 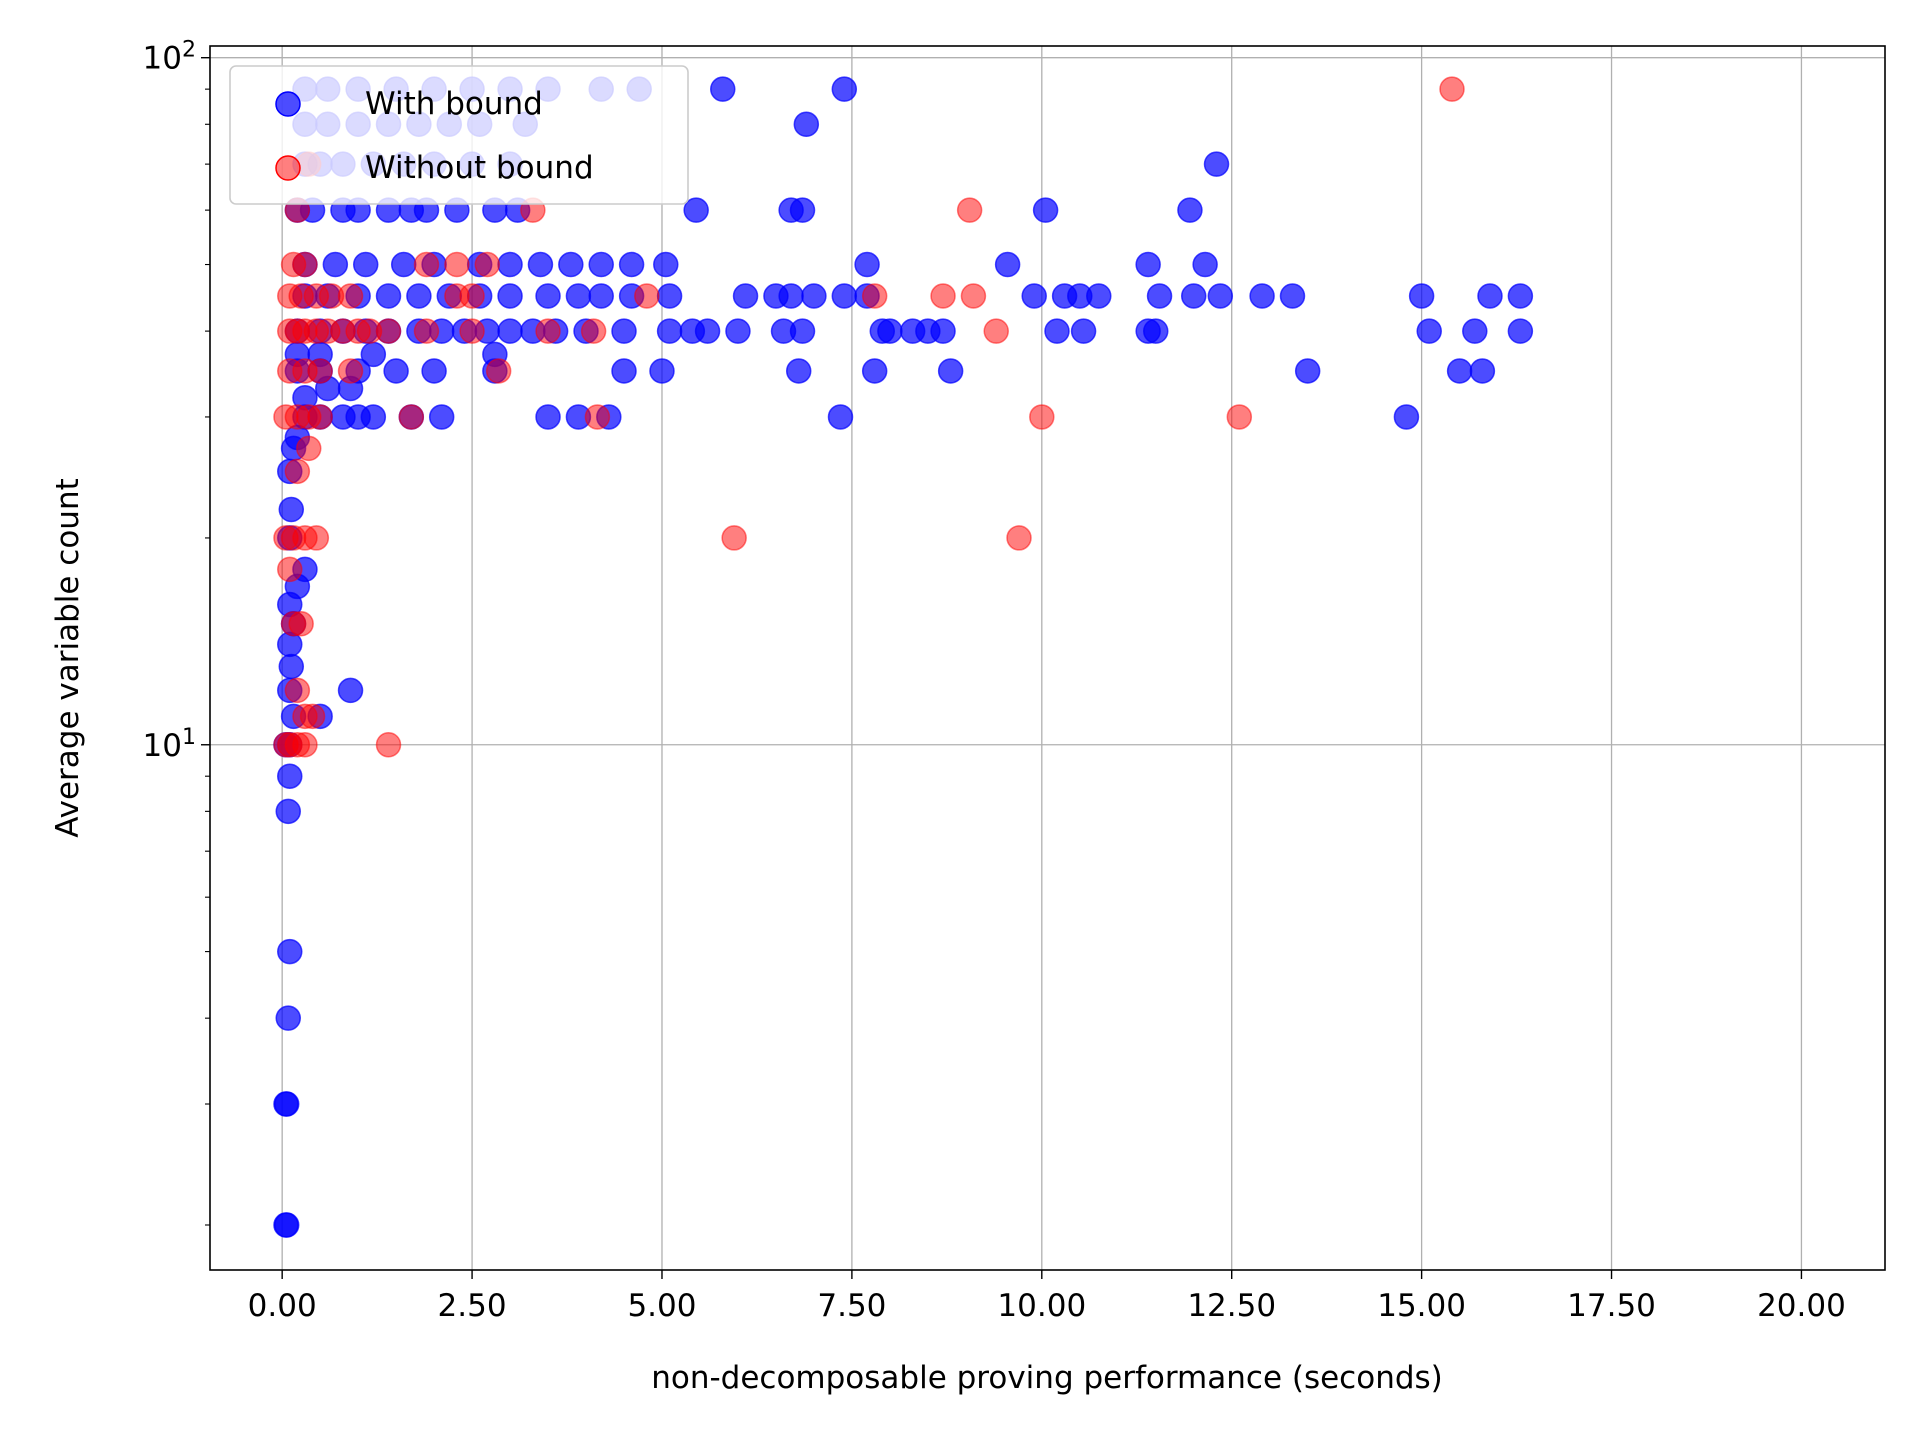 I want to click on legend-marker-with-bound, so click(x=288, y=104).